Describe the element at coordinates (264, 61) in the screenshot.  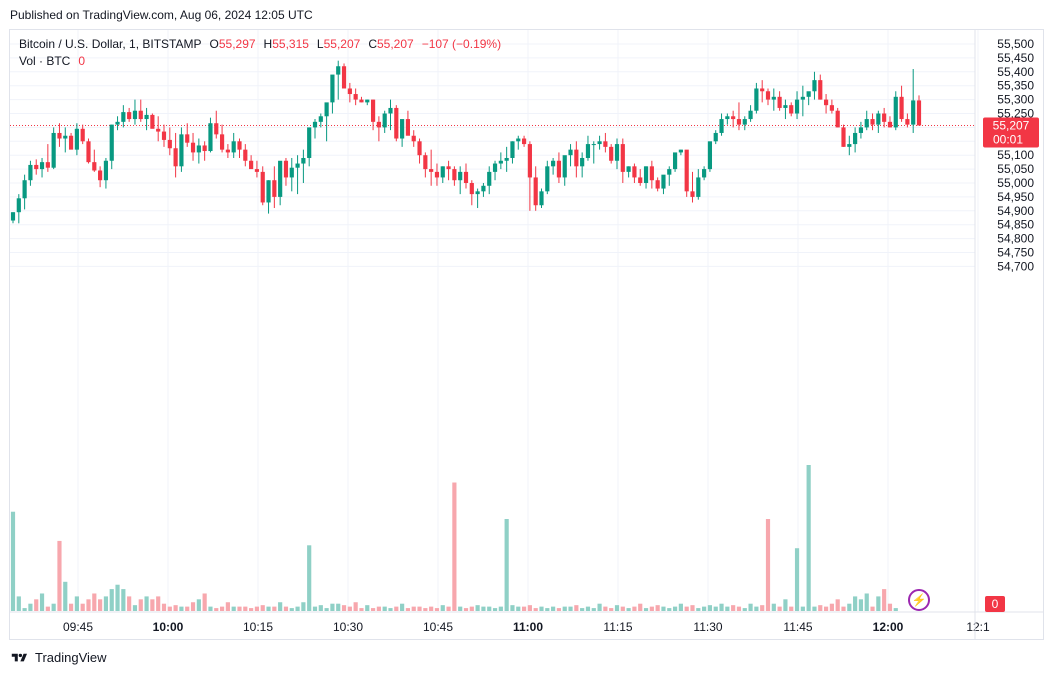
I see `legend-volume-row: Vol · BTC 0` at that location.